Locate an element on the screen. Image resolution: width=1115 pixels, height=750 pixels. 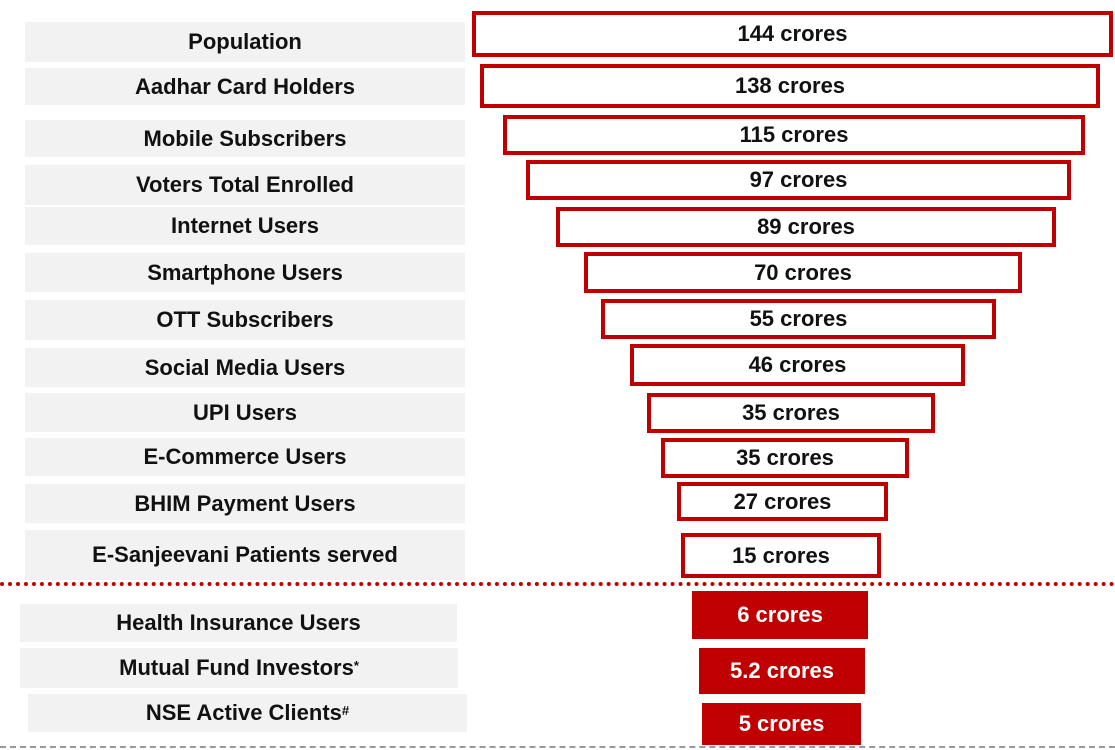
row-label: NSE Active Clients # is located at coordinates (247, 713).